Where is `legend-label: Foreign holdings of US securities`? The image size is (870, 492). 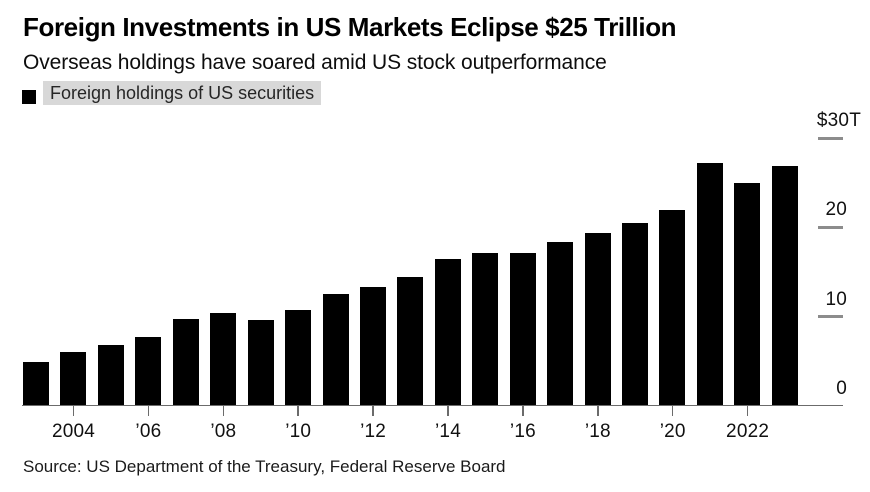 legend-label: Foreign holdings of US securities is located at coordinates (182, 93).